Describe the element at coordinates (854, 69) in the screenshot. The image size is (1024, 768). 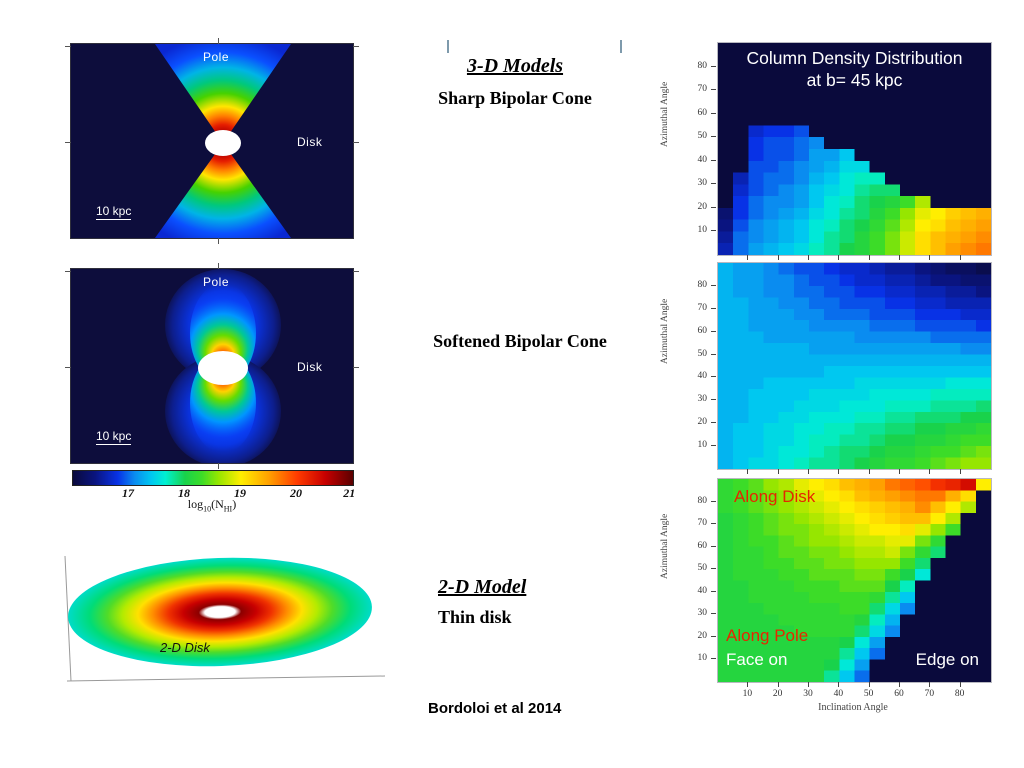
I see `heatmap-title: Column Density Distribution at b= 45 kpc` at that location.